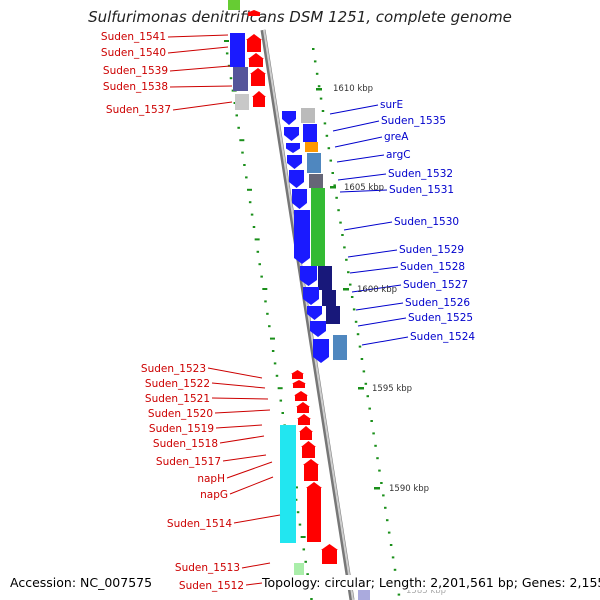 The image size is (600, 600). Describe the element at coordinates (133, 37) in the screenshot. I see `gene-label: Suden_1541` at that location.